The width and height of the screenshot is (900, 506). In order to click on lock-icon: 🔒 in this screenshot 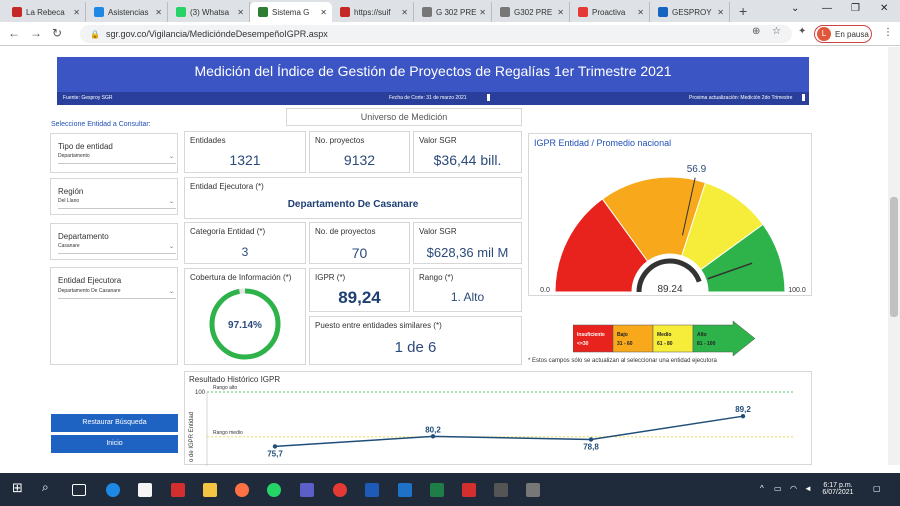, I will do `click(95, 34)`.